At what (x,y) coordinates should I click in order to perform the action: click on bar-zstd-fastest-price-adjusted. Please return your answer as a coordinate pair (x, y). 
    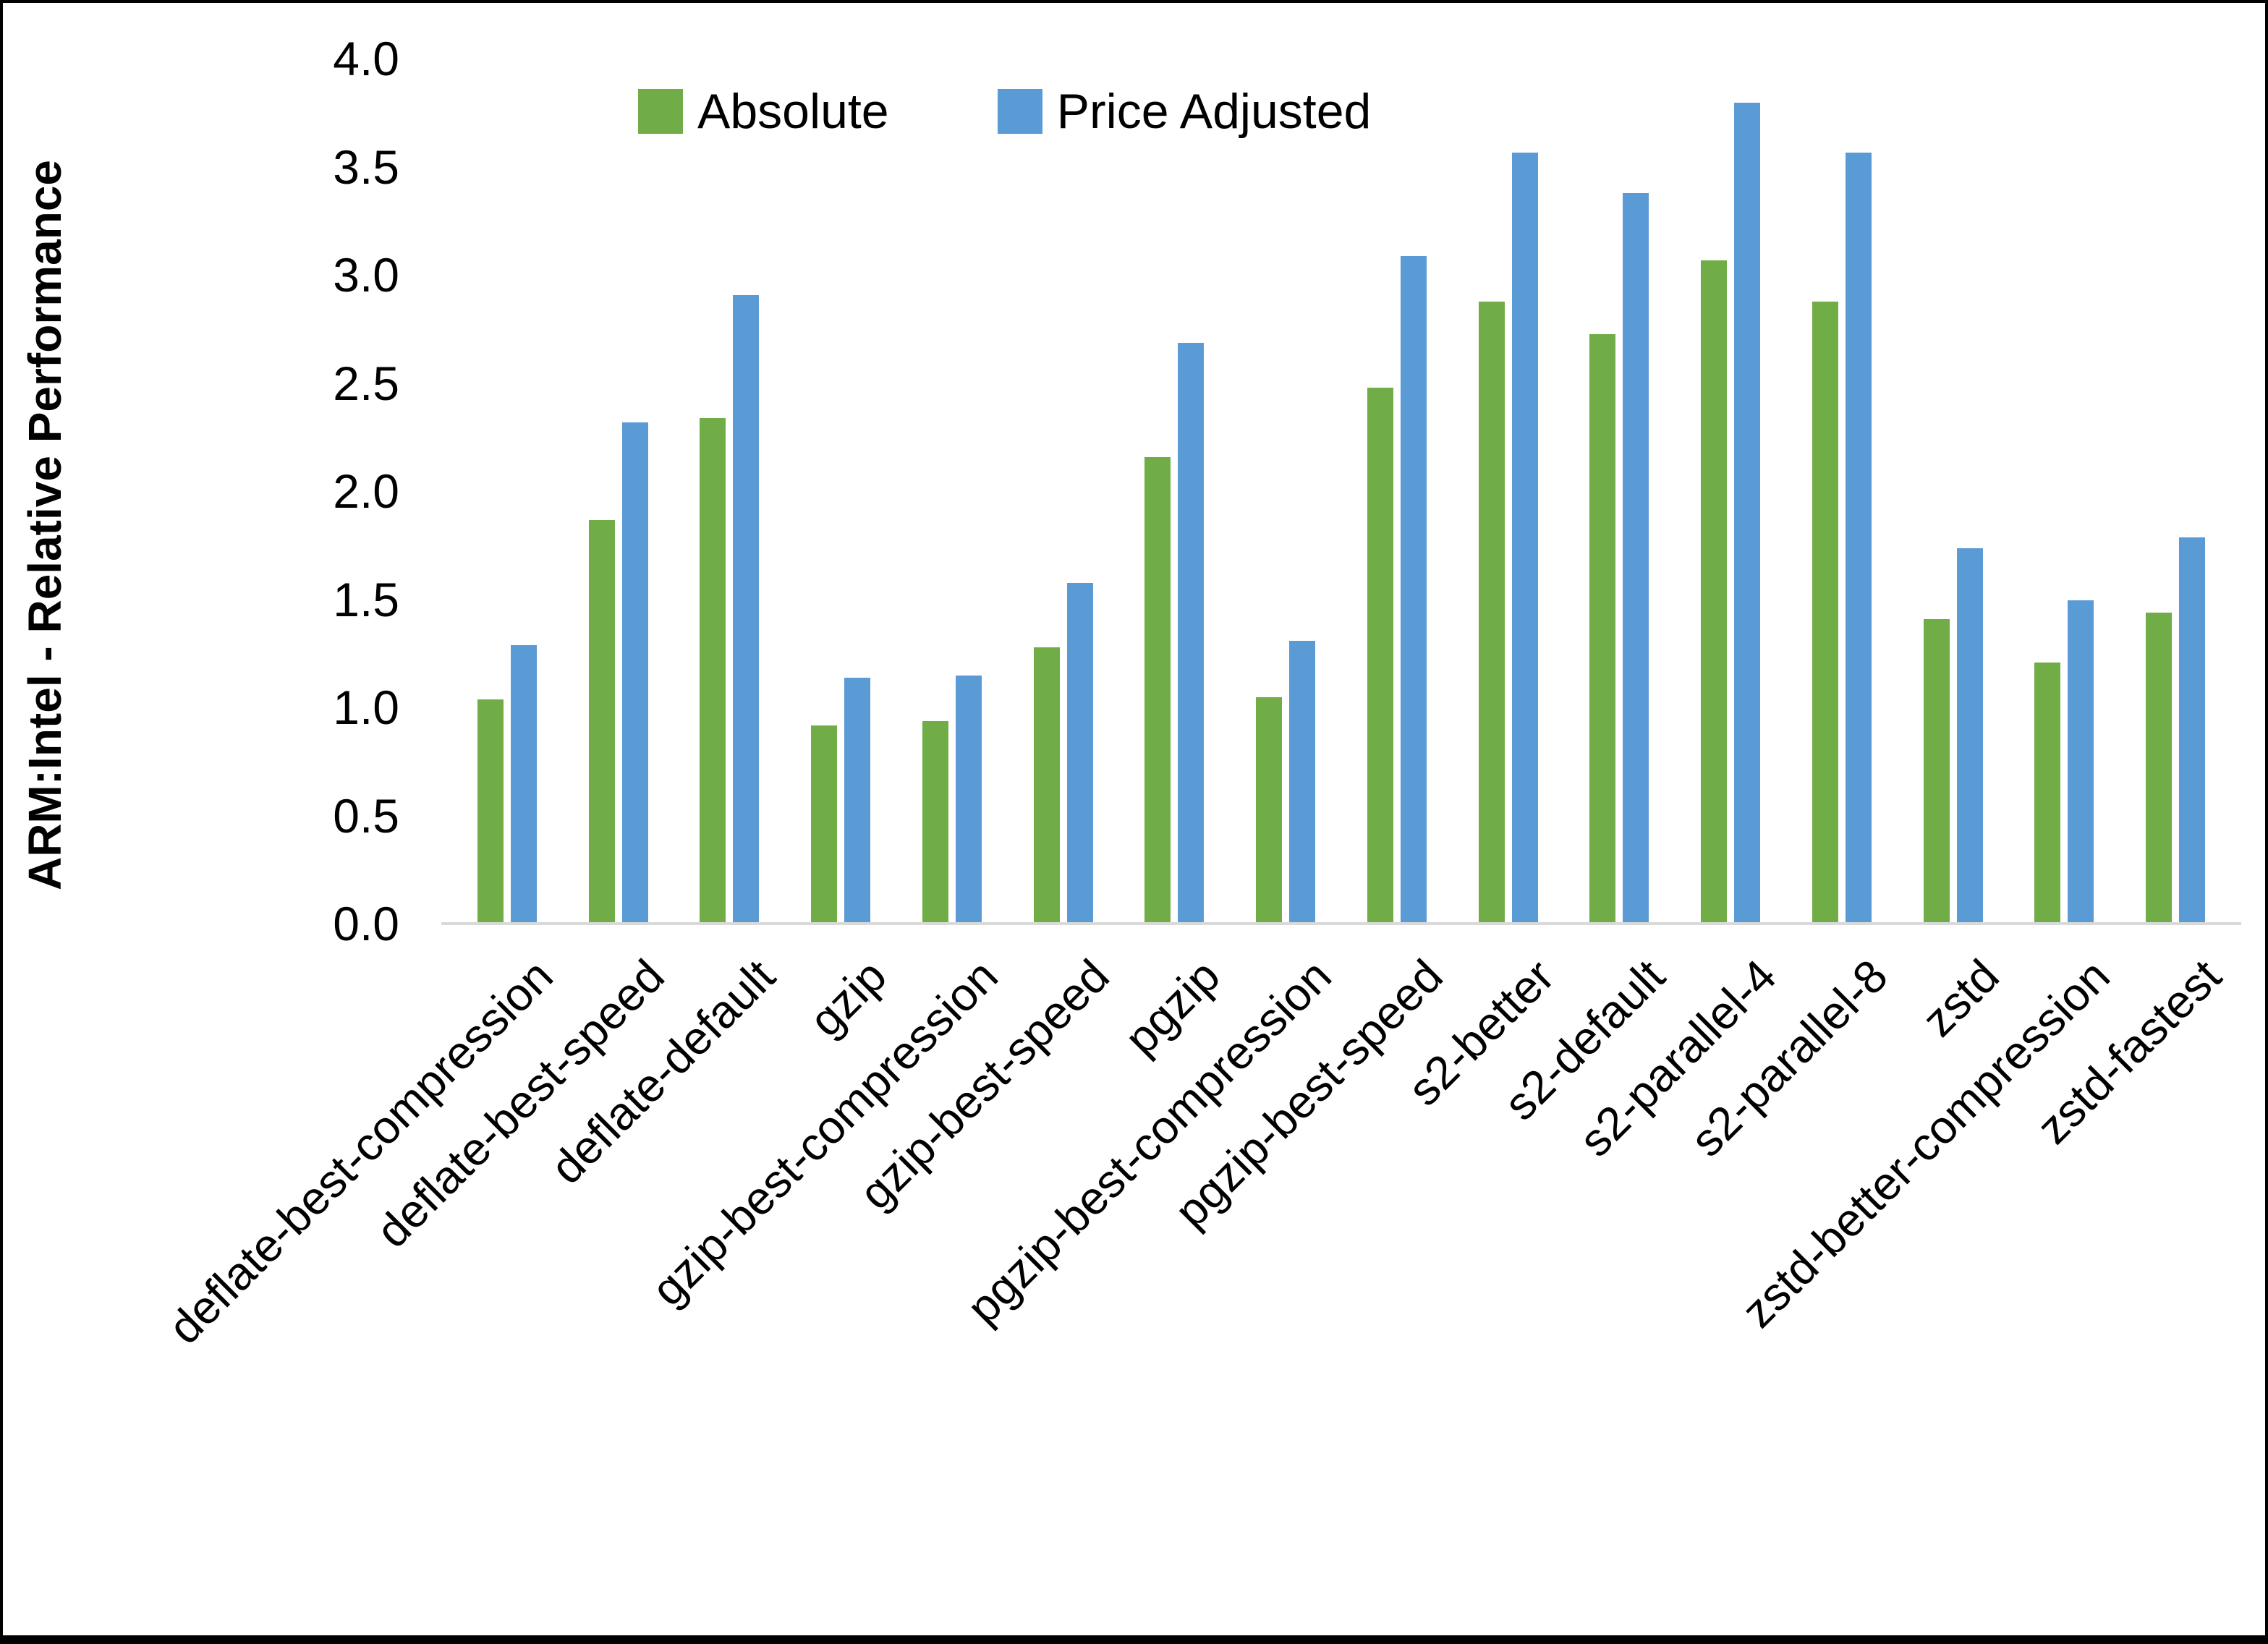
    Looking at the image, I should click on (2192, 729).